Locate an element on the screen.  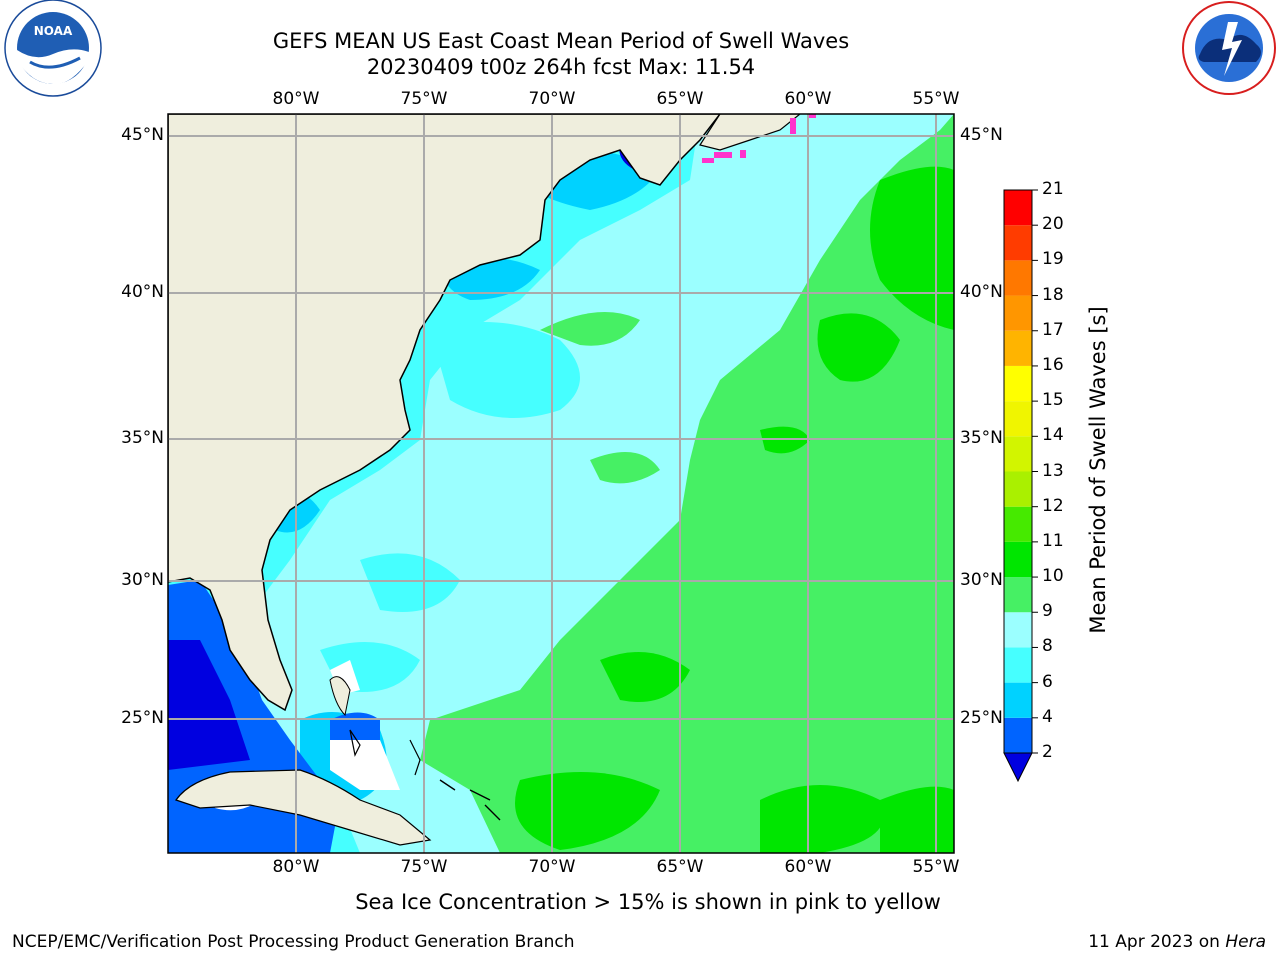
lon-label-bottom: 60°W is located at coordinates (808, 867).